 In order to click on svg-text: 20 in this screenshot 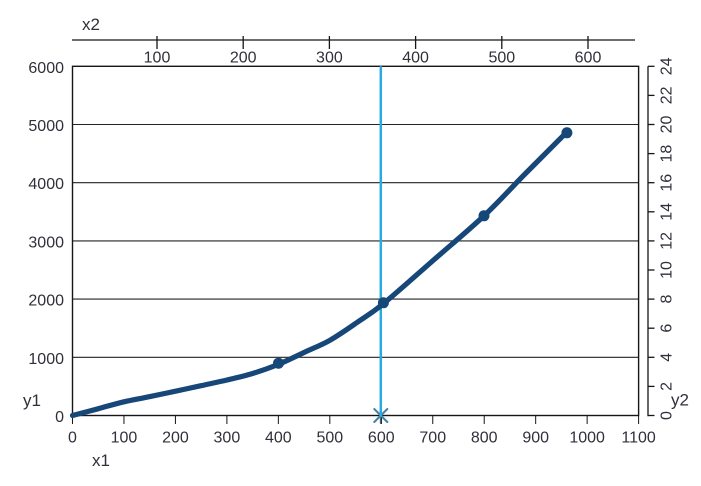, I will do `click(667, 125)`.